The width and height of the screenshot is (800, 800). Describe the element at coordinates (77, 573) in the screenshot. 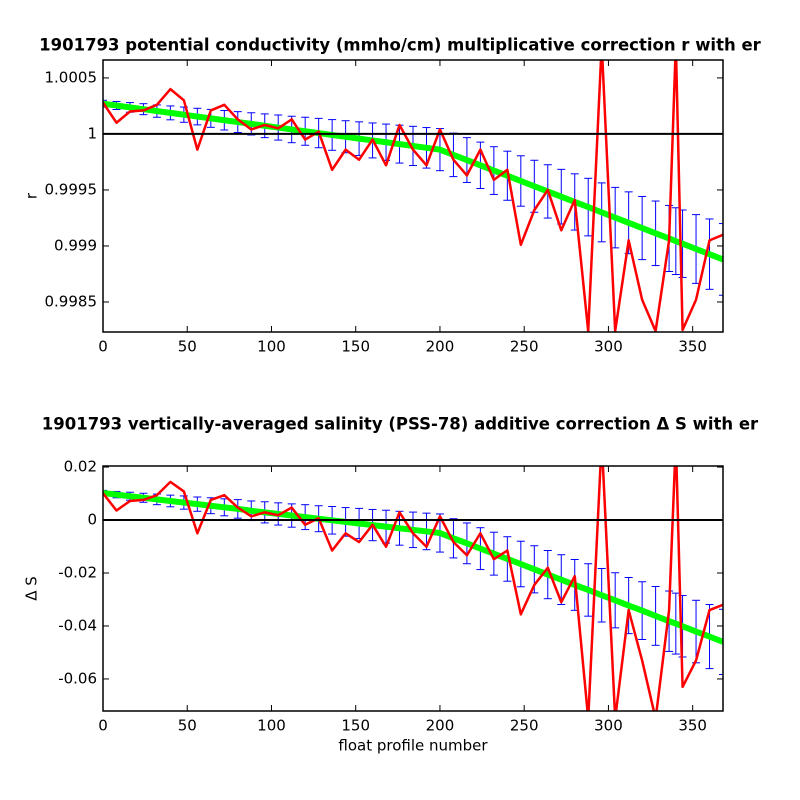

I see `y-tick-label: -0.02` at that location.